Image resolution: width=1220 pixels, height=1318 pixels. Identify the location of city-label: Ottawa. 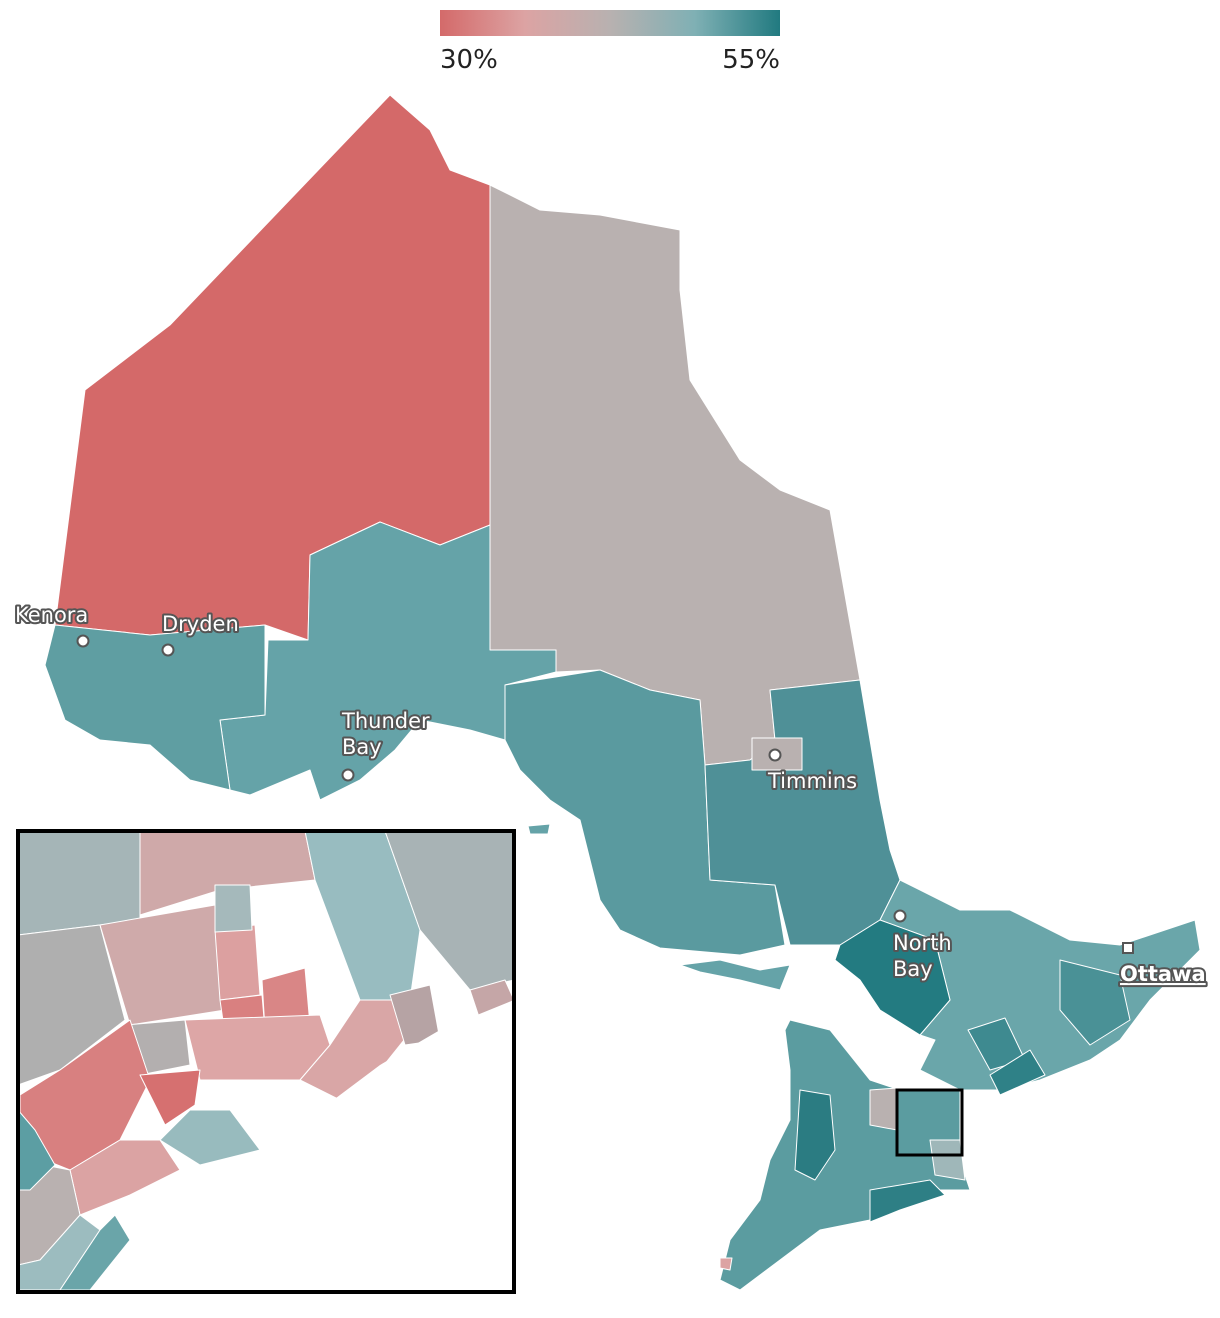
(1163, 974).